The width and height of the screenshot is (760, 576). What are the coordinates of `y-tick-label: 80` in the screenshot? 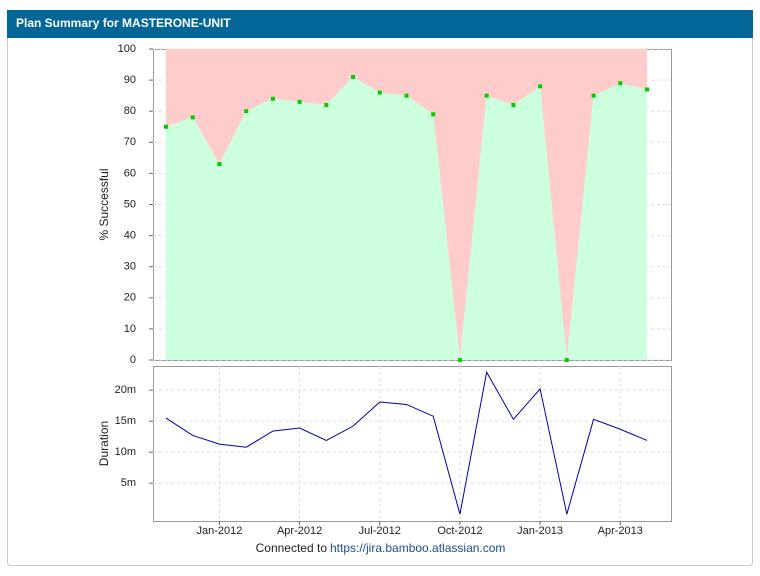 It's located at (130, 111).